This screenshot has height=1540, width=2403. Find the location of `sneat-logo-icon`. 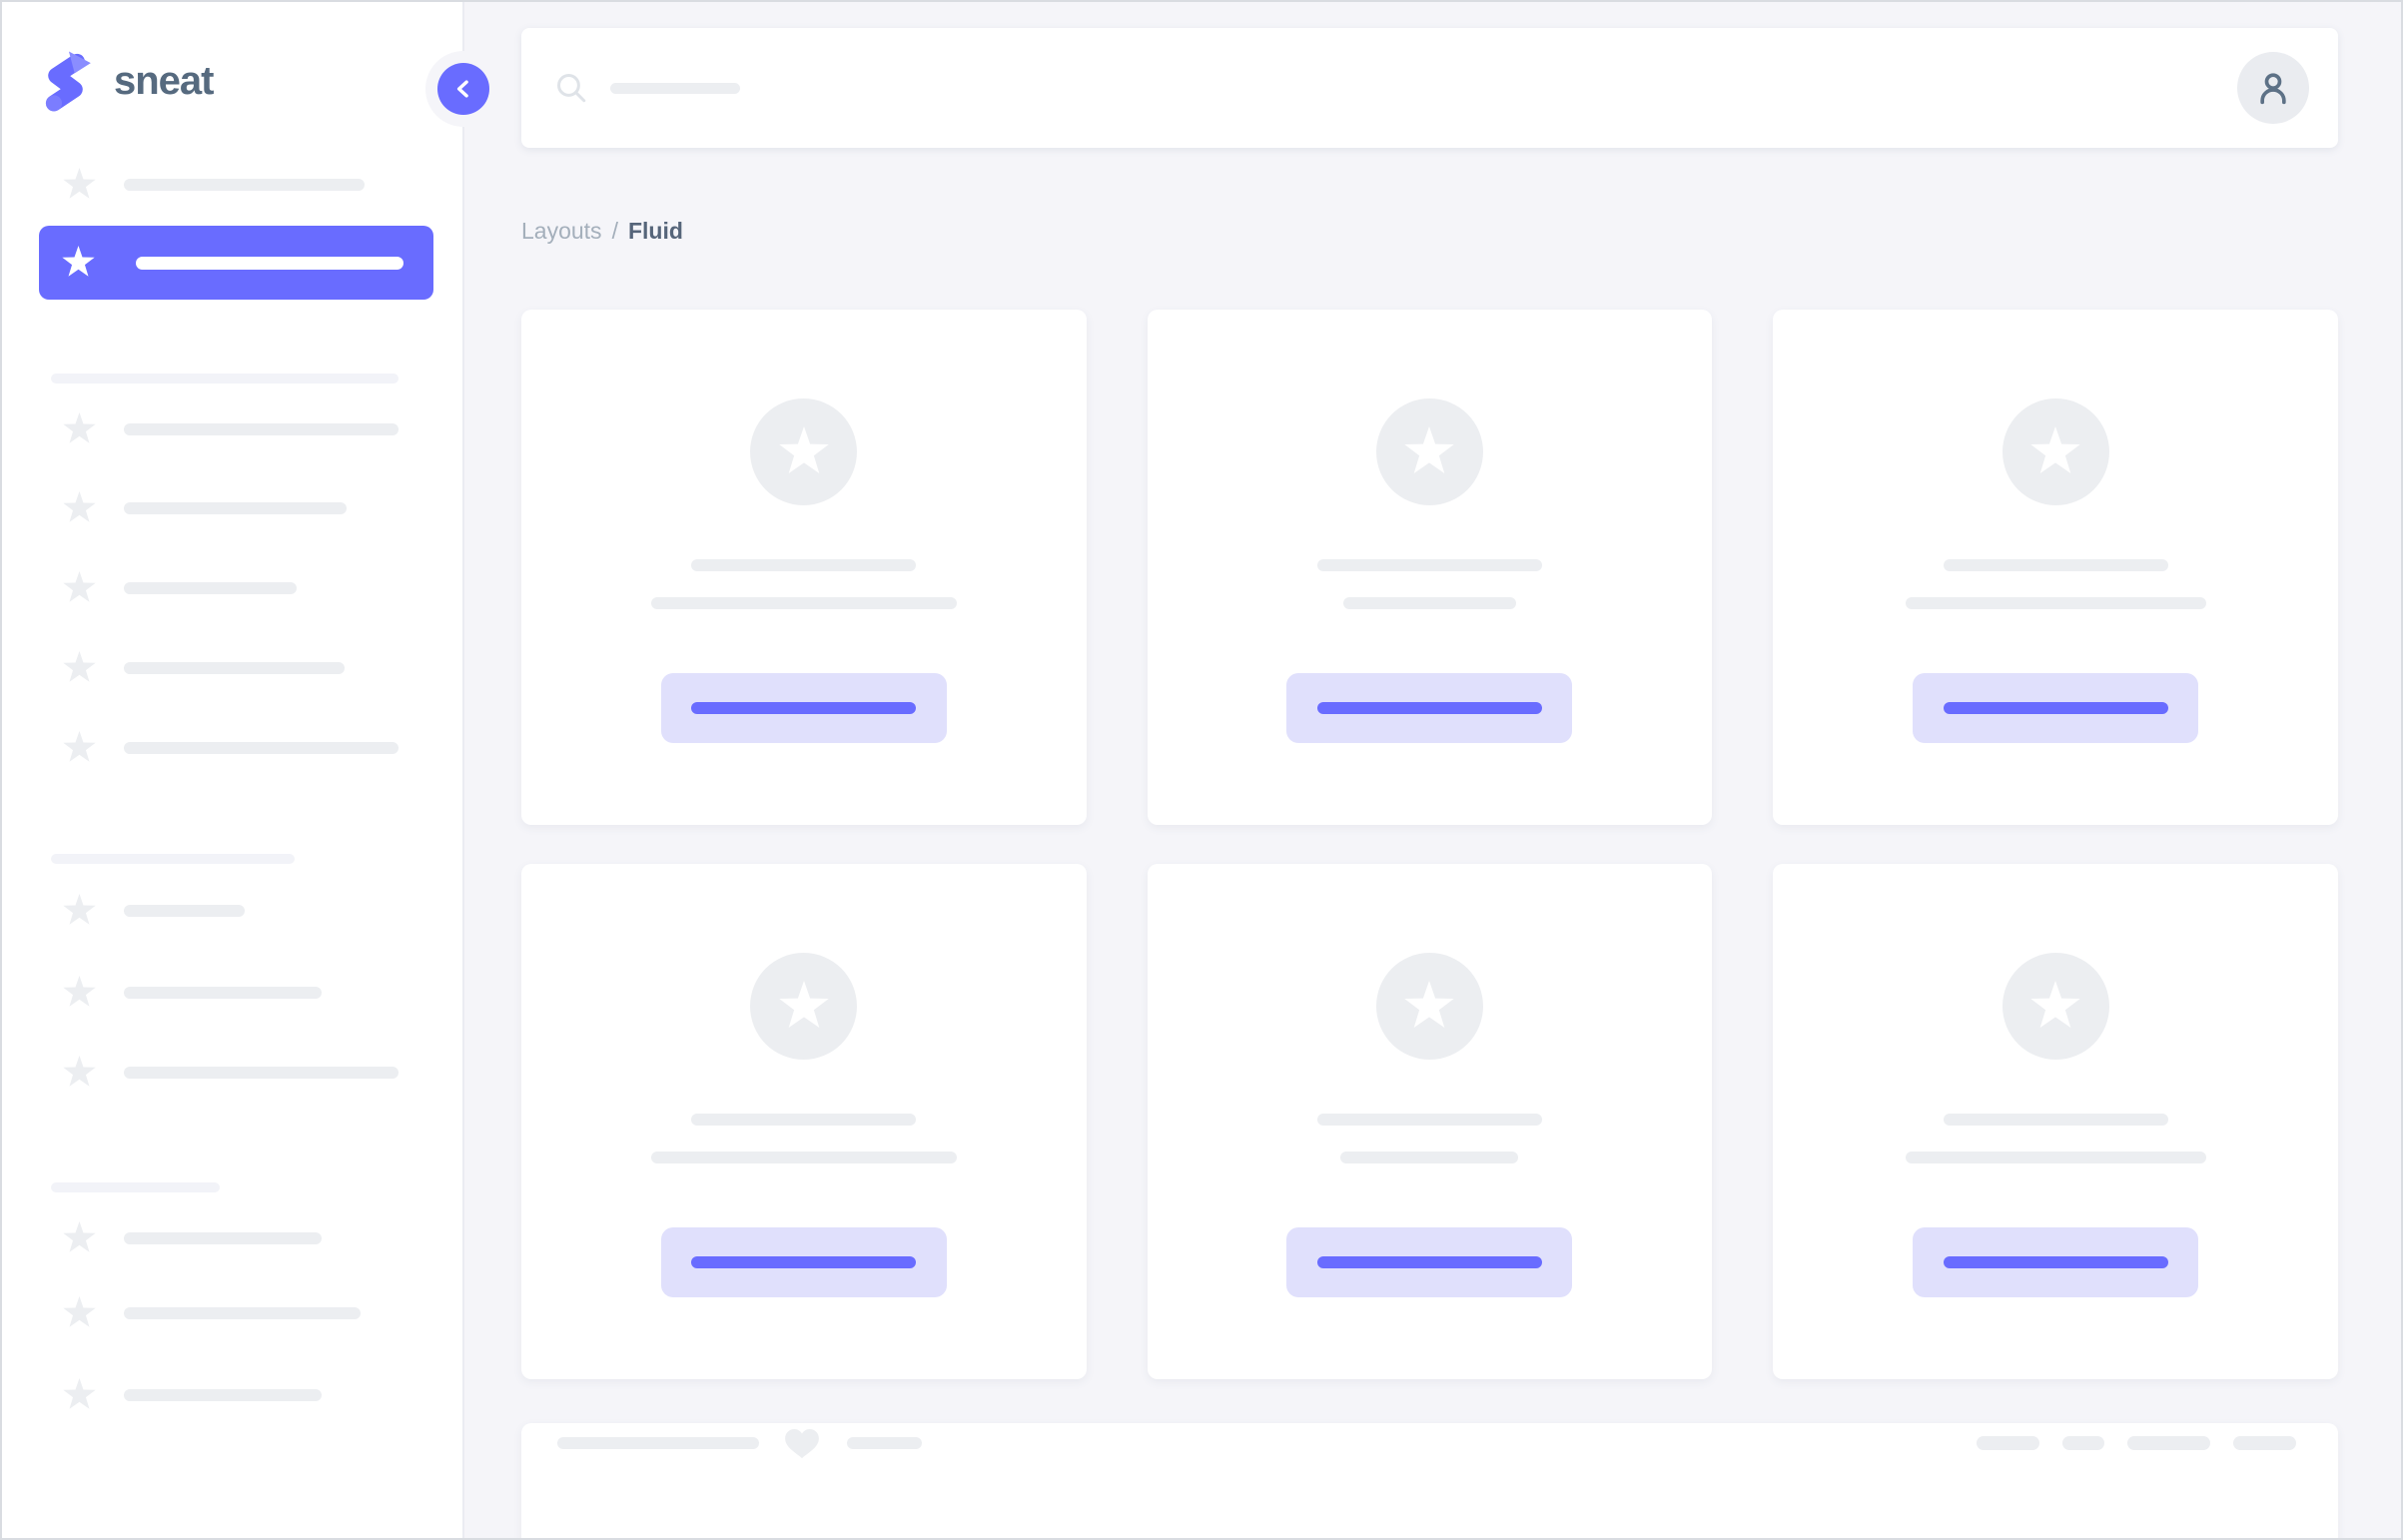

sneat-logo-icon is located at coordinates (65, 82).